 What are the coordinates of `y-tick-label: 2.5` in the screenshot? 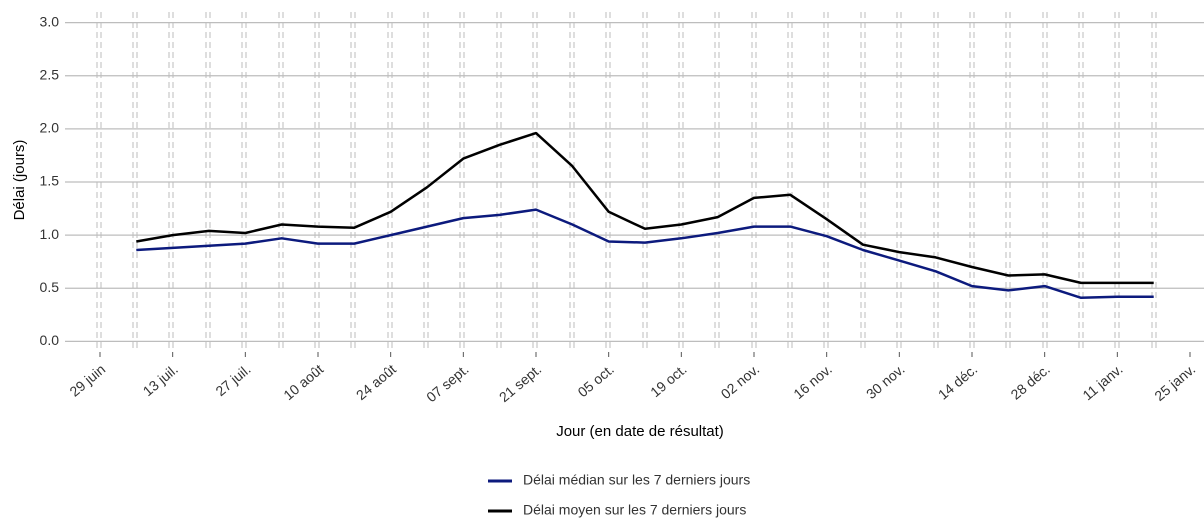 It's located at (50, 74).